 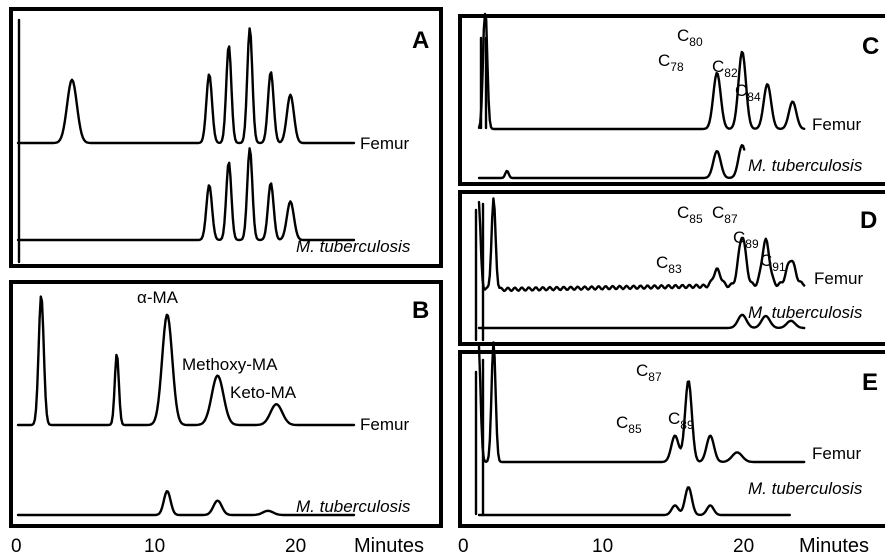 I want to click on panel-e-mtb-label: M. tuberculosis, so click(x=805, y=488).